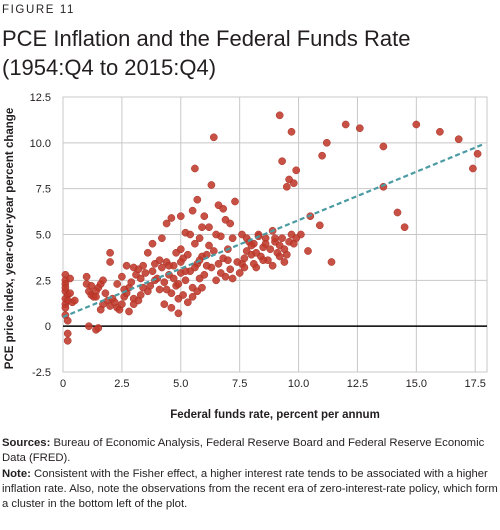 The height and width of the screenshot is (530, 500). What do you see at coordinates (48, 327) in the screenshot?
I see `y-tick-label: 0` at bounding box center [48, 327].